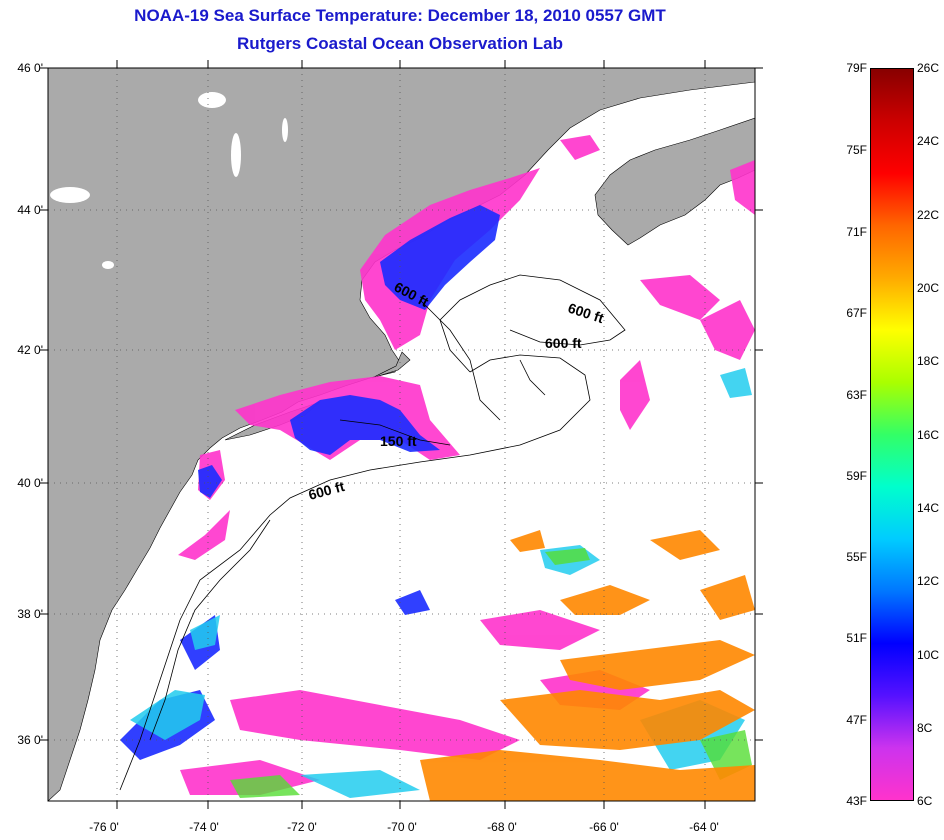 The height and width of the screenshot is (840, 944). What do you see at coordinates (928, 655) in the screenshot?
I see `colorbar-c-label: 10C` at bounding box center [928, 655].